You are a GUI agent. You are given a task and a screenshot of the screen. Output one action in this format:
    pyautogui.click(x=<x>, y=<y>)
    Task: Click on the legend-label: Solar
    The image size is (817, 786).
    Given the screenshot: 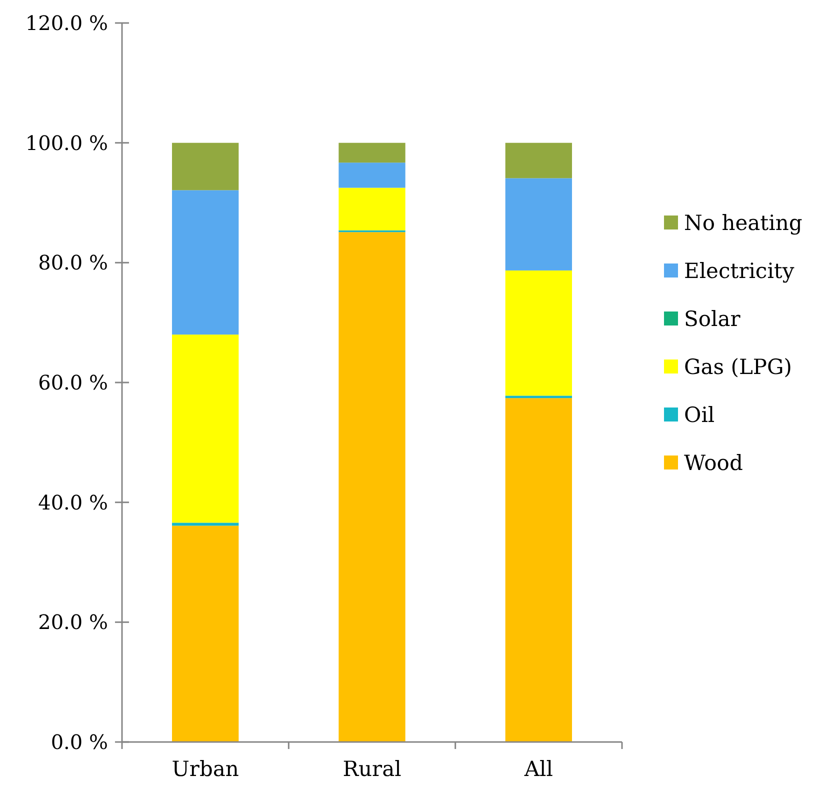 What is the action you would take?
    pyautogui.click(x=713, y=318)
    